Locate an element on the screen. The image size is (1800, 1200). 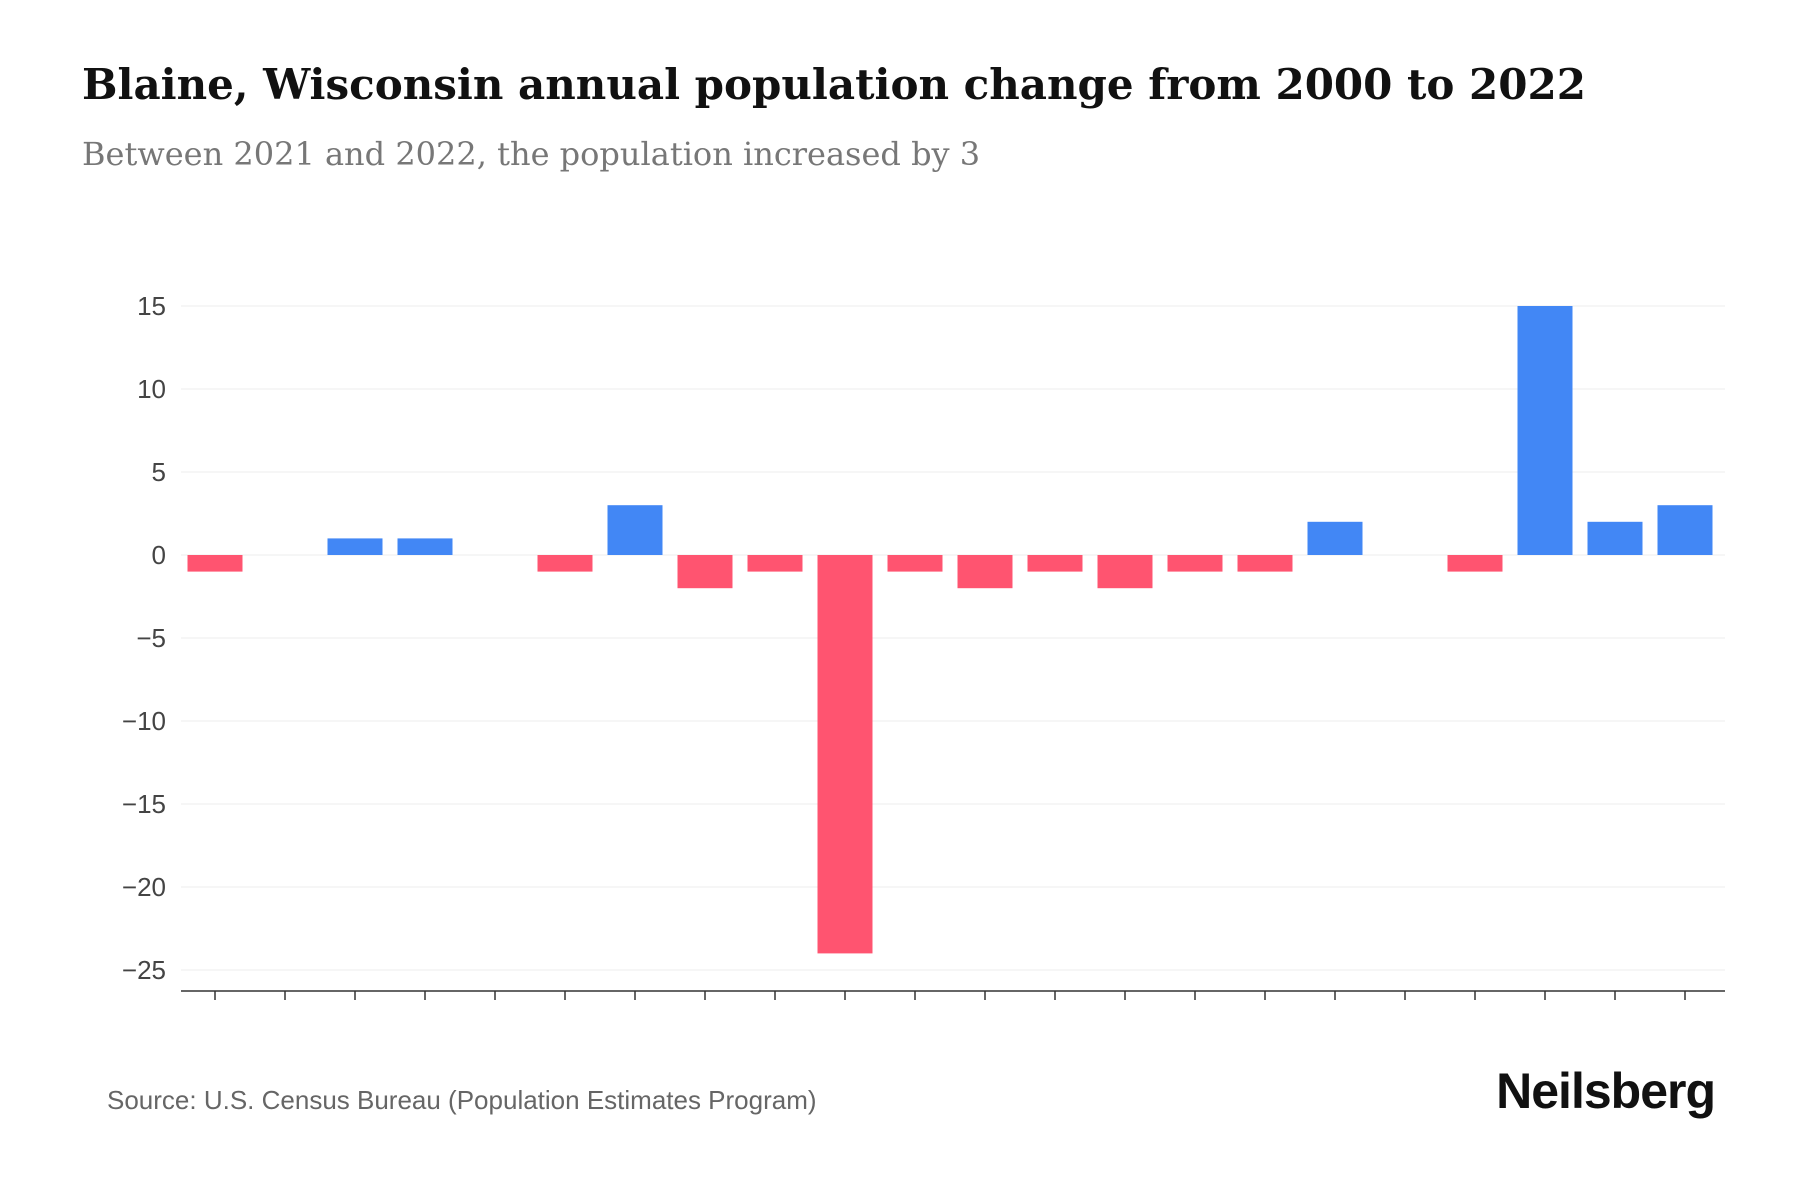
bar-2006 is located at coordinates (565, 563).